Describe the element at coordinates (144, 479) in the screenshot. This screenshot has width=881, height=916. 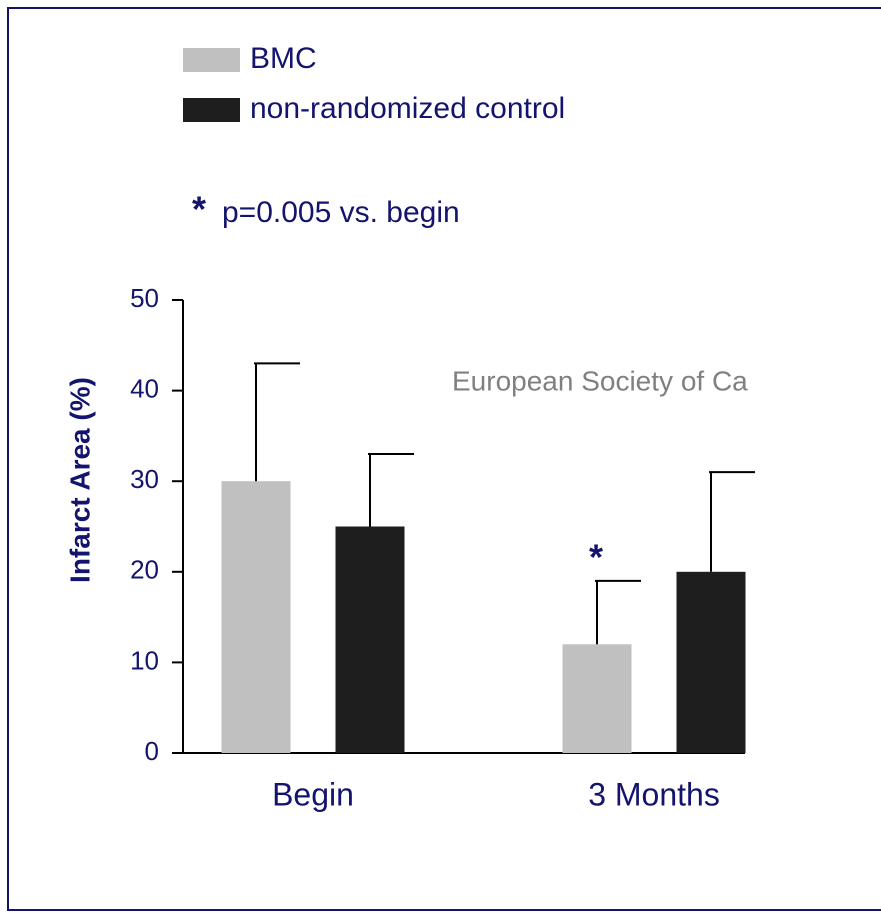
I see `y-tick-label: 30` at that location.